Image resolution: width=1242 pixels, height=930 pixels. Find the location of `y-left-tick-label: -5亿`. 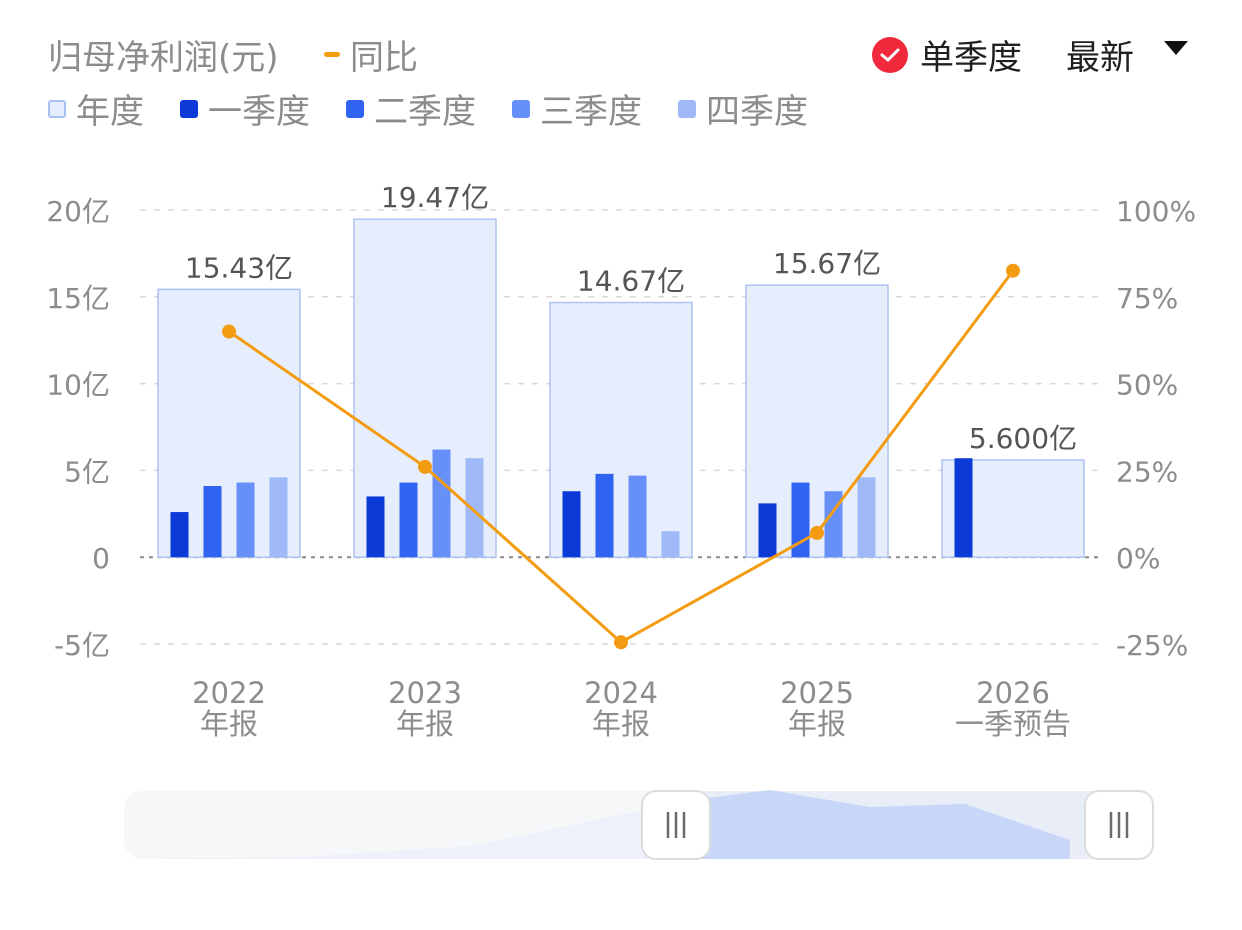

y-left-tick-label: -5亿 is located at coordinates (82, 645).